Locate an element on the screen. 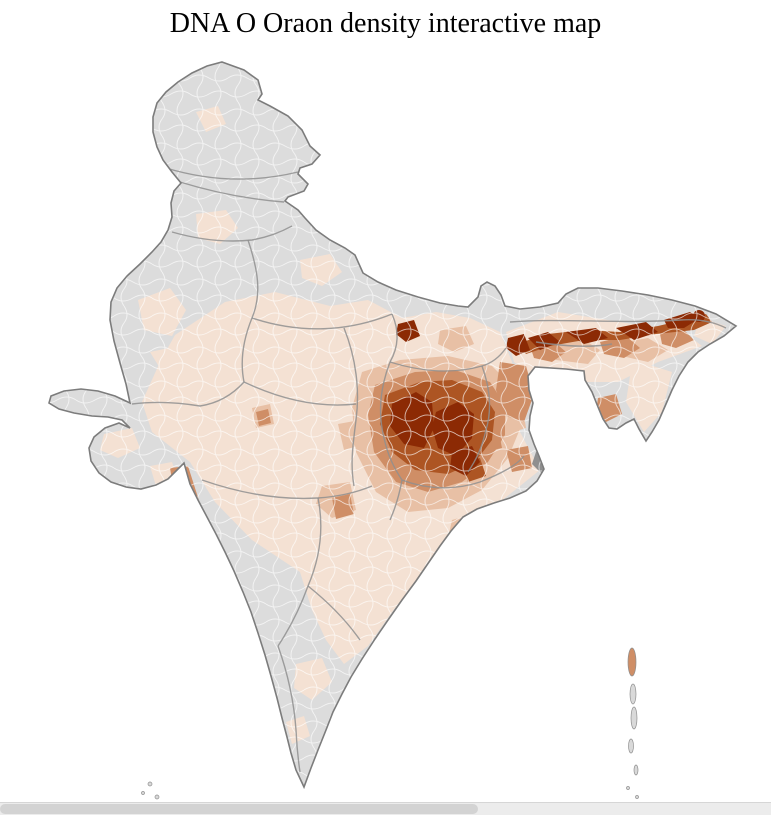 The width and height of the screenshot is (771, 815). horizontal-scrollbar is located at coordinates (385, 808).